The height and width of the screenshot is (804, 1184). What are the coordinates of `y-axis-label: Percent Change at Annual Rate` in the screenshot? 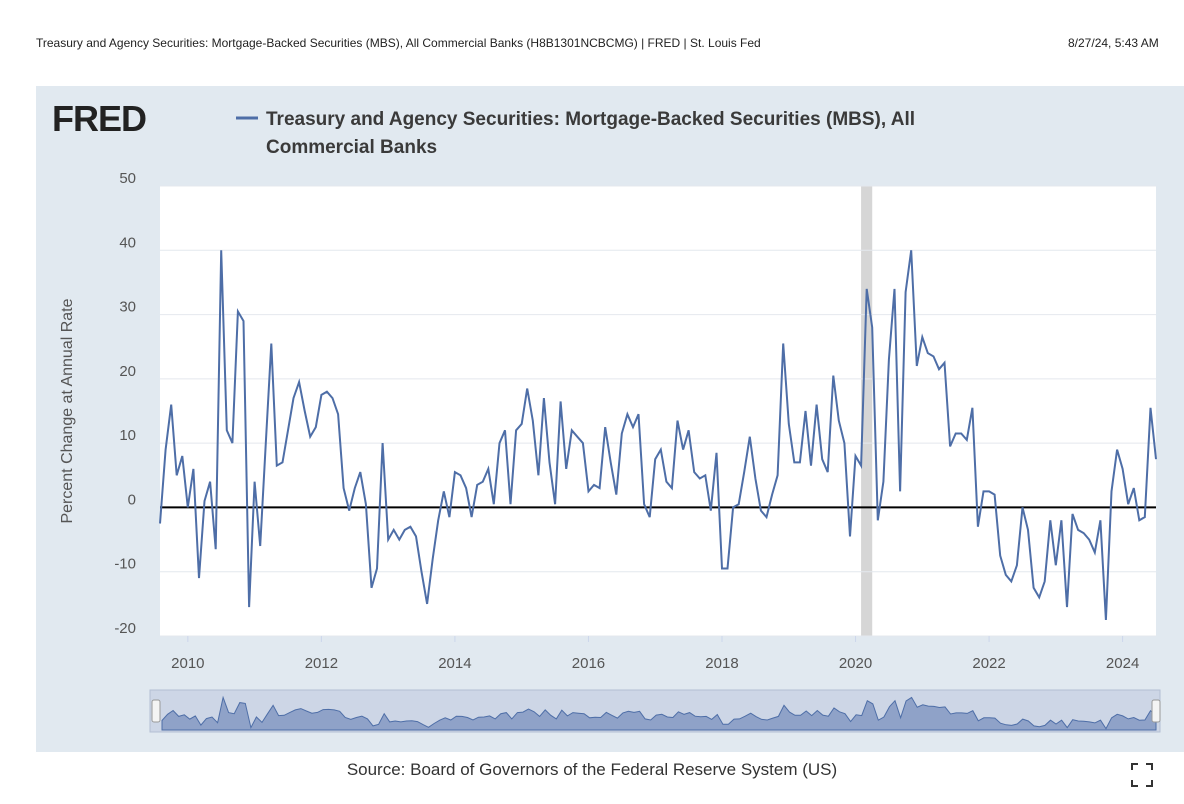 It's located at (67, 410).